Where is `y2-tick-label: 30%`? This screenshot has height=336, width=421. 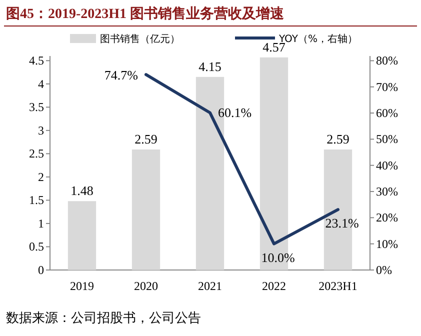
y2-tick-label: 30% is located at coordinates (387, 191).